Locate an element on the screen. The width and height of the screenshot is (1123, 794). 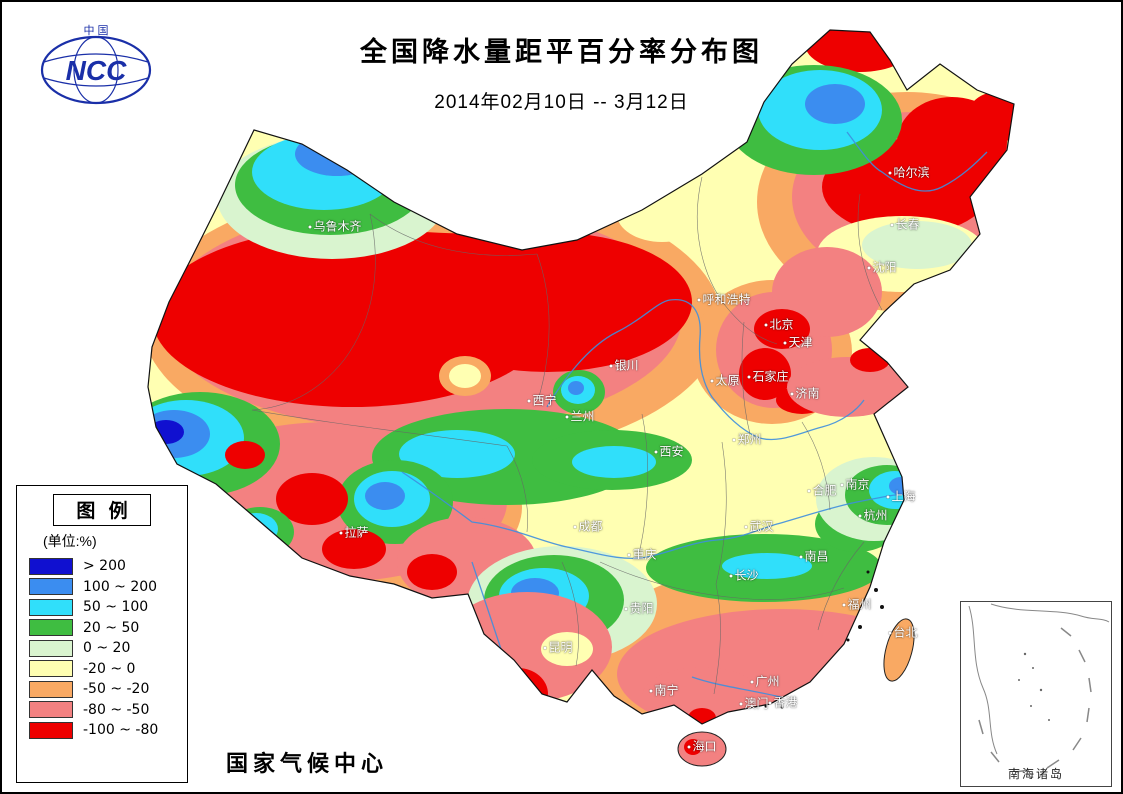
logo-ncc-text: NCC is located at coordinates (96, 70).